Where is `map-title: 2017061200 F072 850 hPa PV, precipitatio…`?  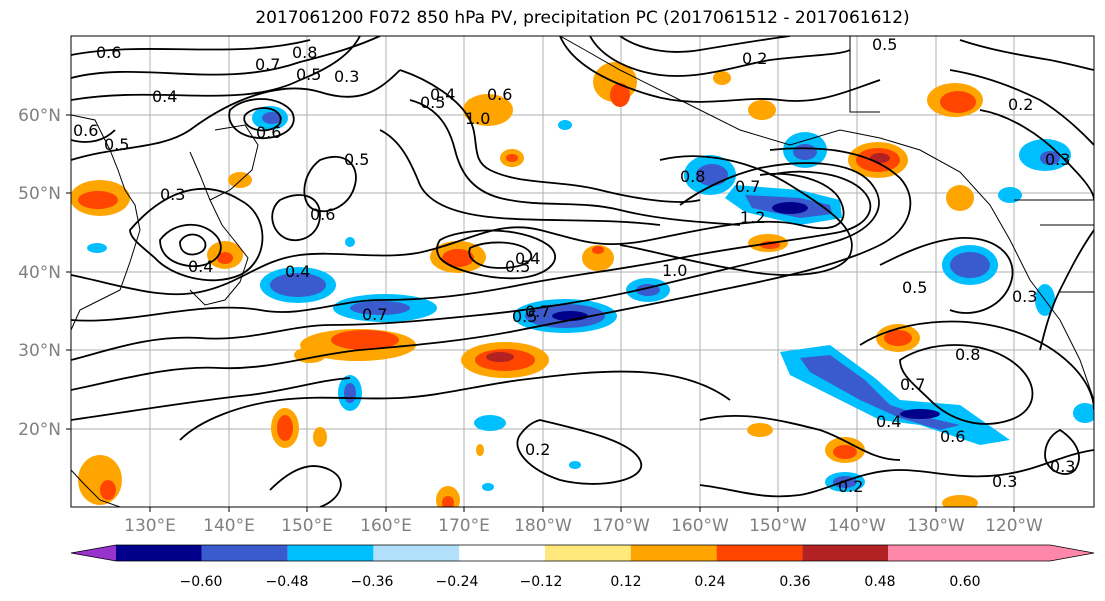 map-title: 2017061200 F072 850 hPa PV, precipitatio… is located at coordinates (582, 18).